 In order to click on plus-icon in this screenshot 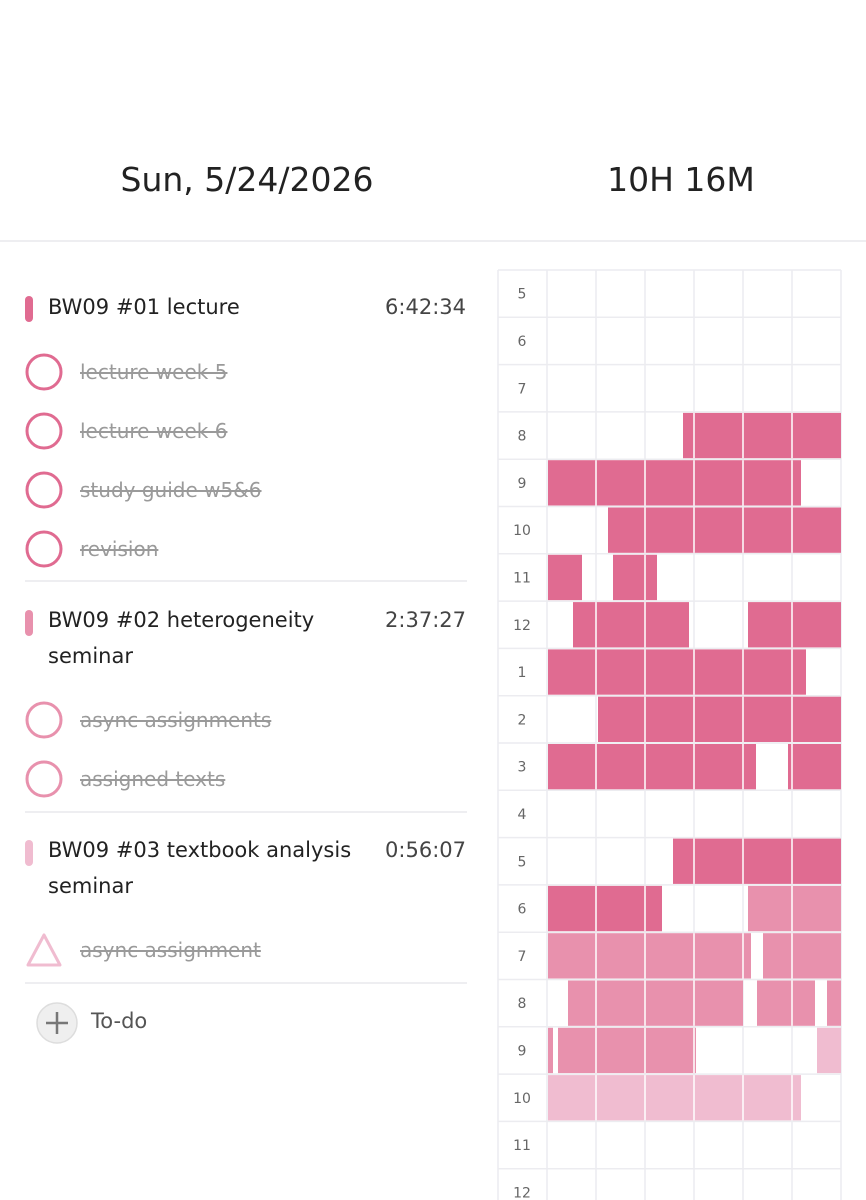, I will do `click(57, 1023)`.